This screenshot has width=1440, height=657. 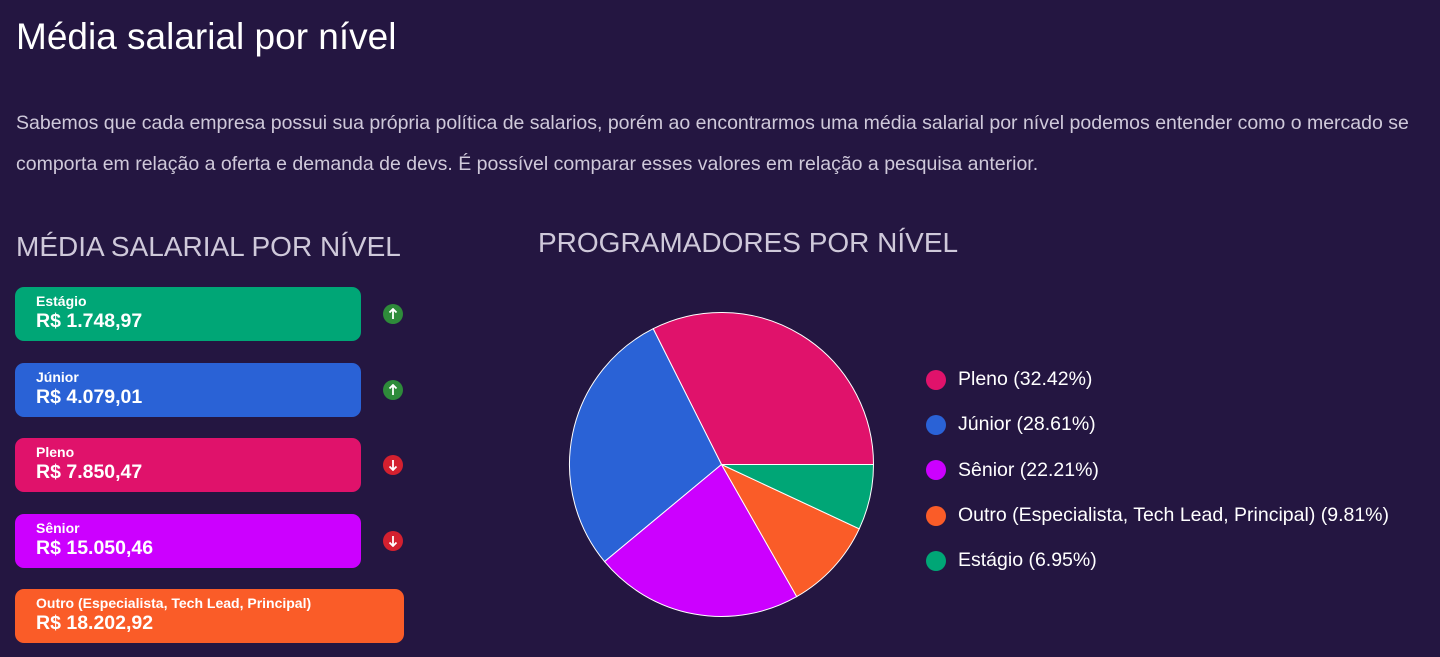 I want to click on legend-item-junior: Júnior (28.61%), so click(x=1157, y=424).